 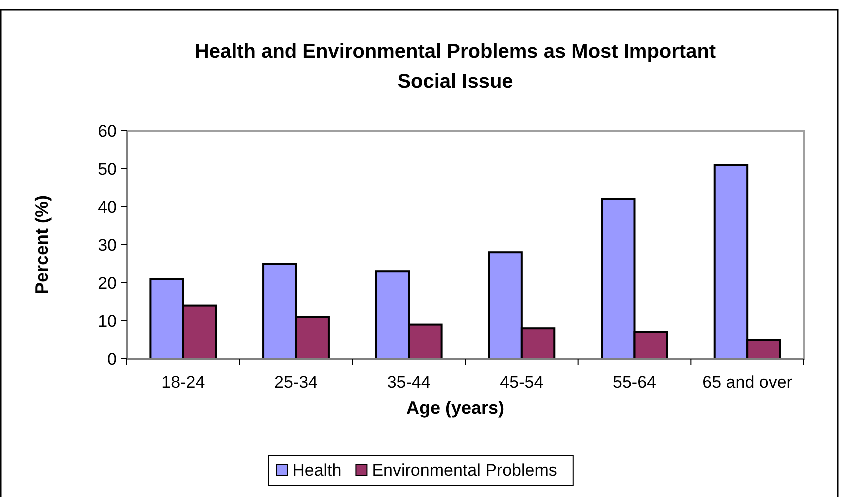 What do you see at coordinates (107, 169) in the screenshot?
I see `y-tick-label: 50` at bounding box center [107, 169].